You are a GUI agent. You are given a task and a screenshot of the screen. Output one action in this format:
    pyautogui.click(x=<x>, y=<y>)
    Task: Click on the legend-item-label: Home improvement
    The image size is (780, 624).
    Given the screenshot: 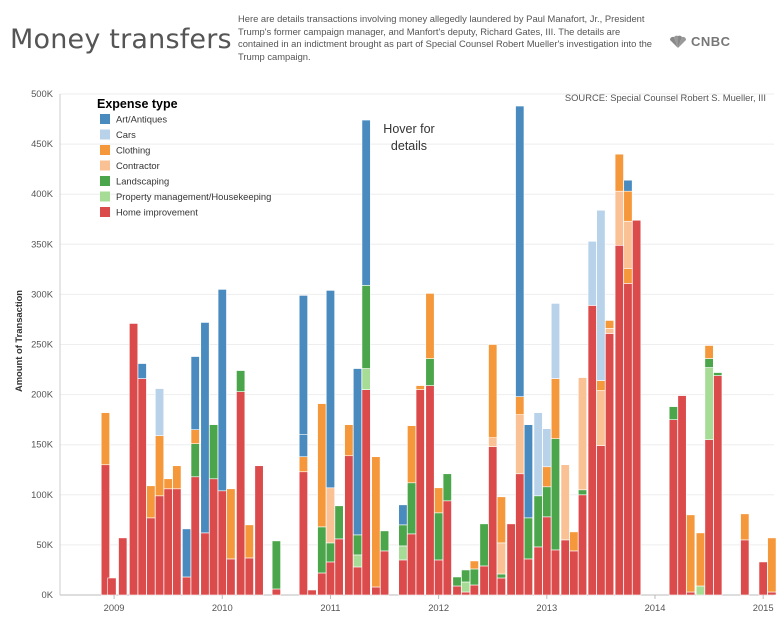 What is the action you would take?
    pyautogui.click(x=157, y=212)
    